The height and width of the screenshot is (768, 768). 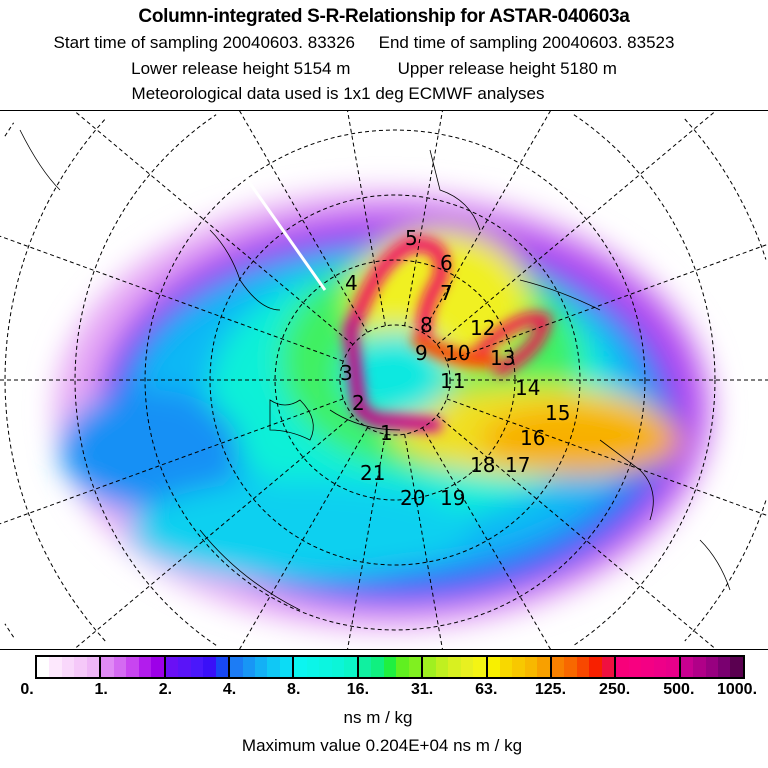 What do you see at coordinates (229, 689) in the screenshot?
I see `colorbar-tick-label: 4.` at bounding box center [229, 689].